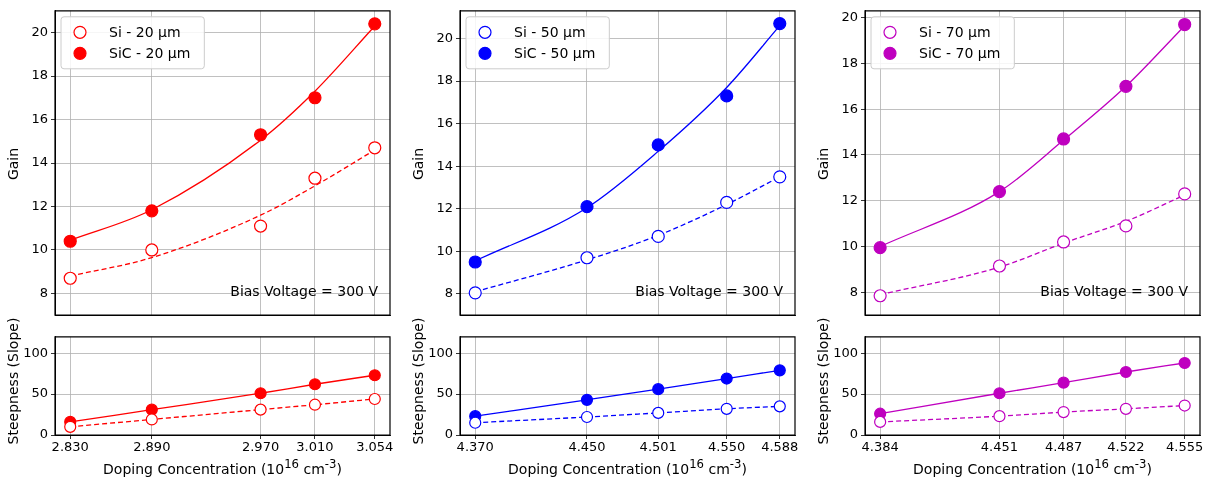 The width and height of the screenshot is (1216, 480). I want to click on legend-label: SiC - 70 µm, so click(960, 52).